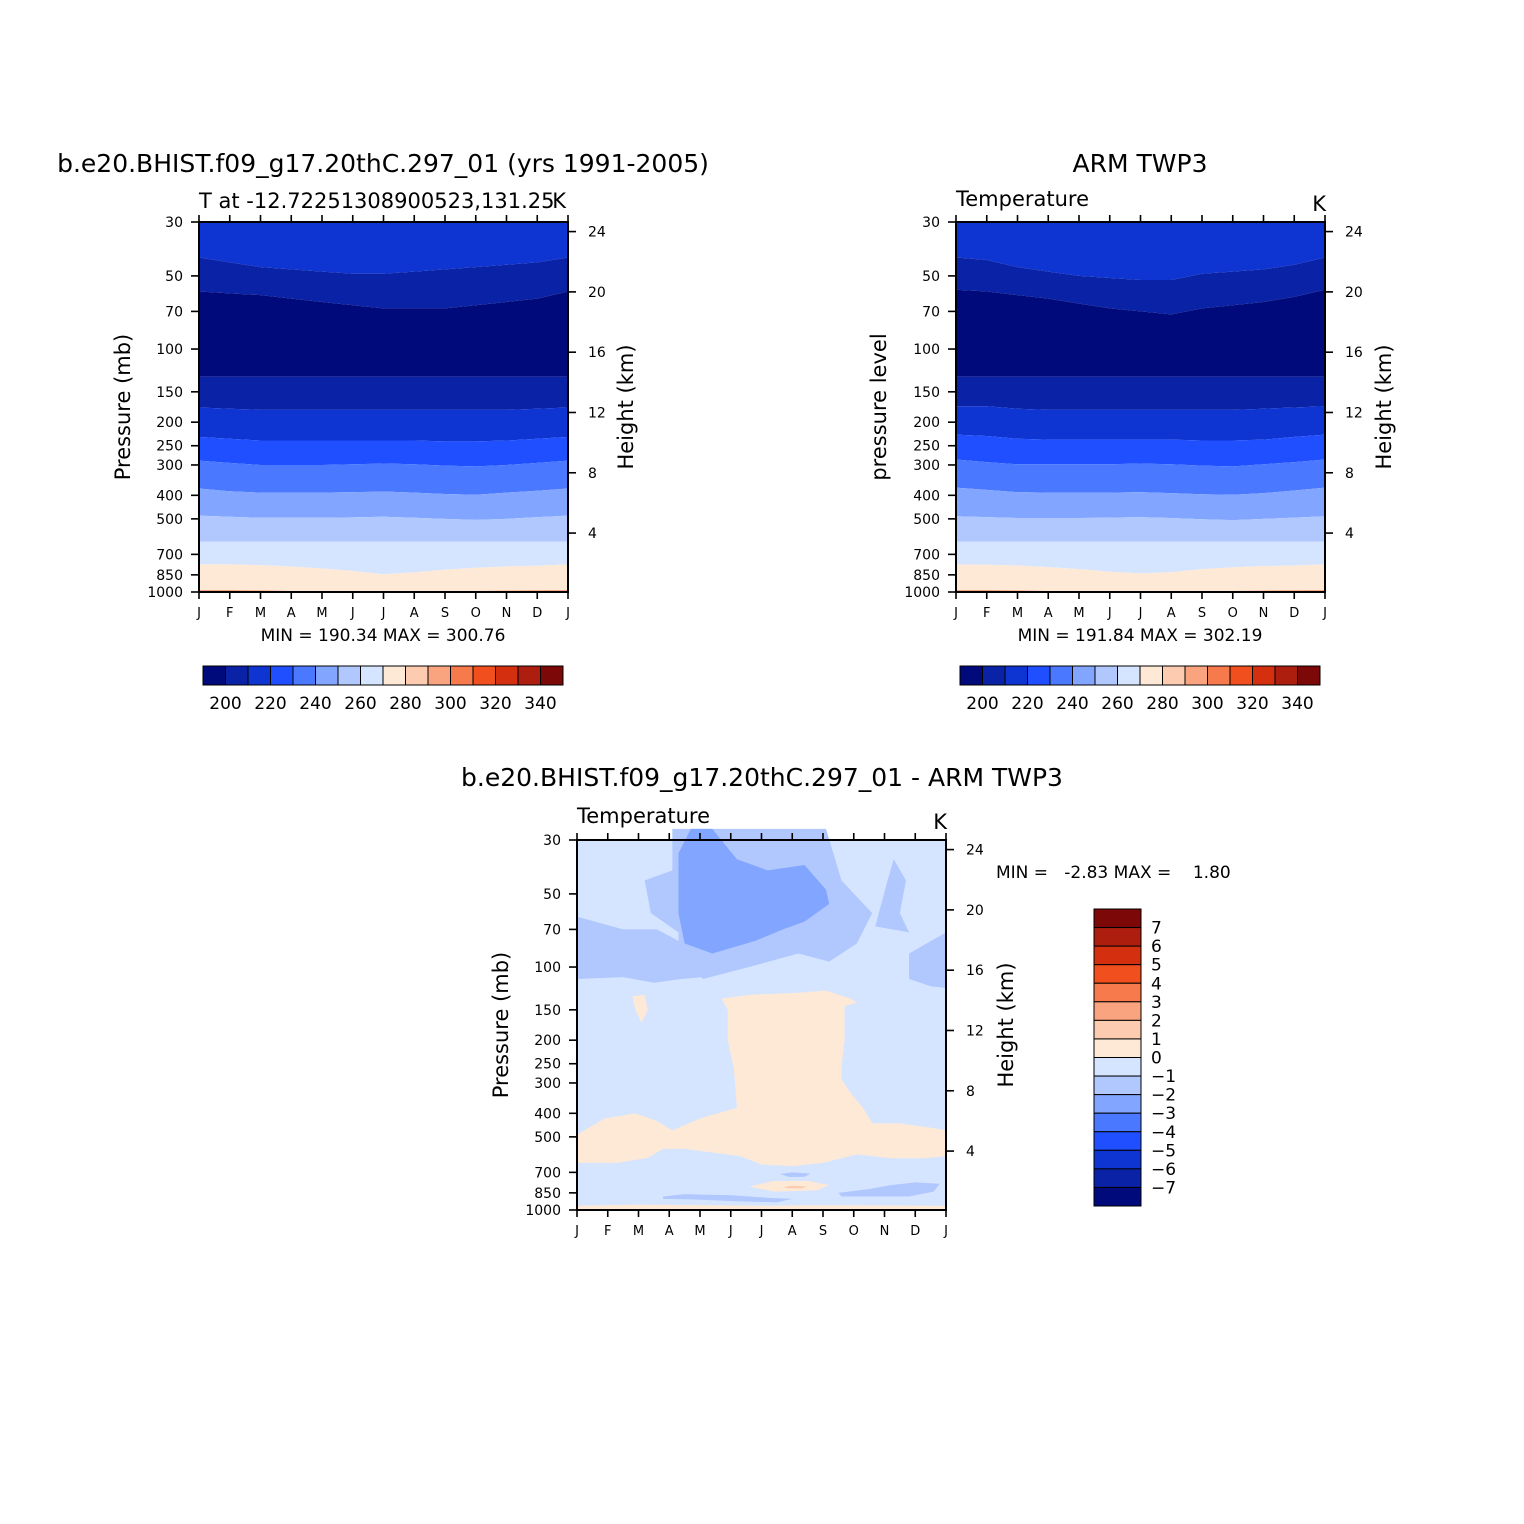 This screenshot has height=1524, width=1524. What do you see at coordinates (1022, 199) in the screenshot?
I see `panel-obs-left-string: Temperature` at bounding box center [1022, 199].